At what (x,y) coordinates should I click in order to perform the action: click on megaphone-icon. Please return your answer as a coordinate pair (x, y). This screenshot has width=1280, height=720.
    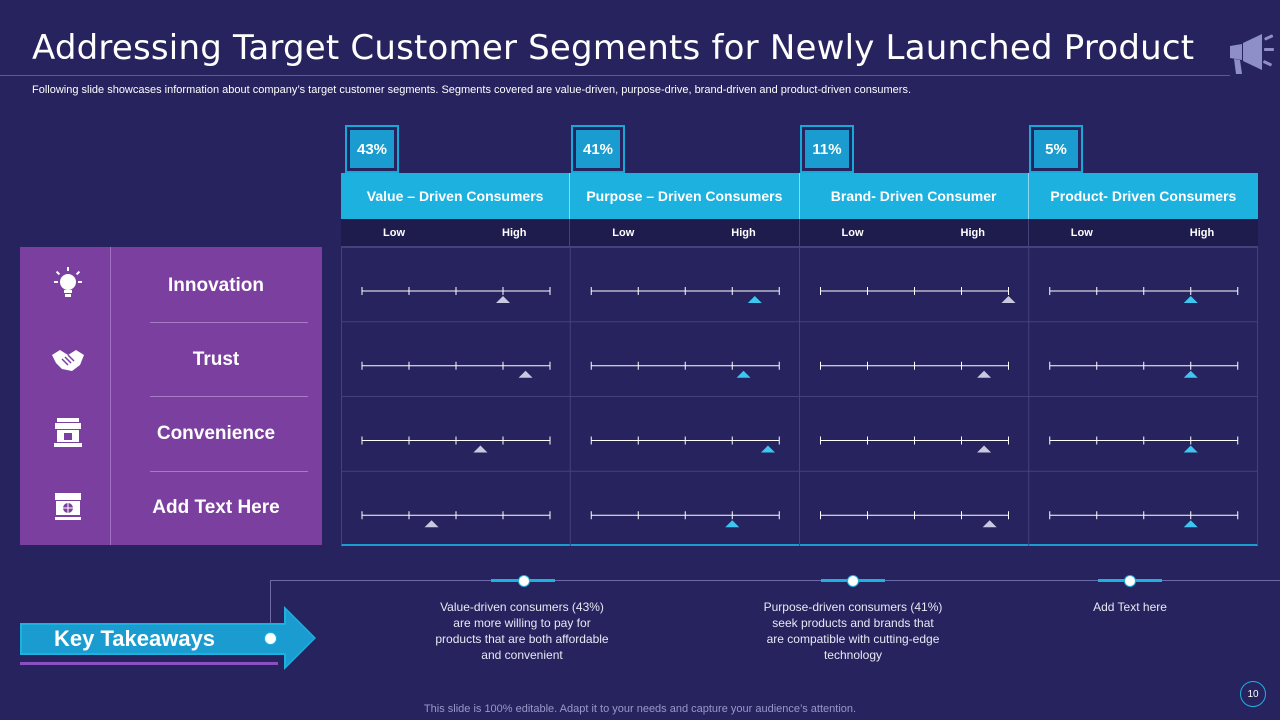
    Looking at the image, I should click on (1252, 54).